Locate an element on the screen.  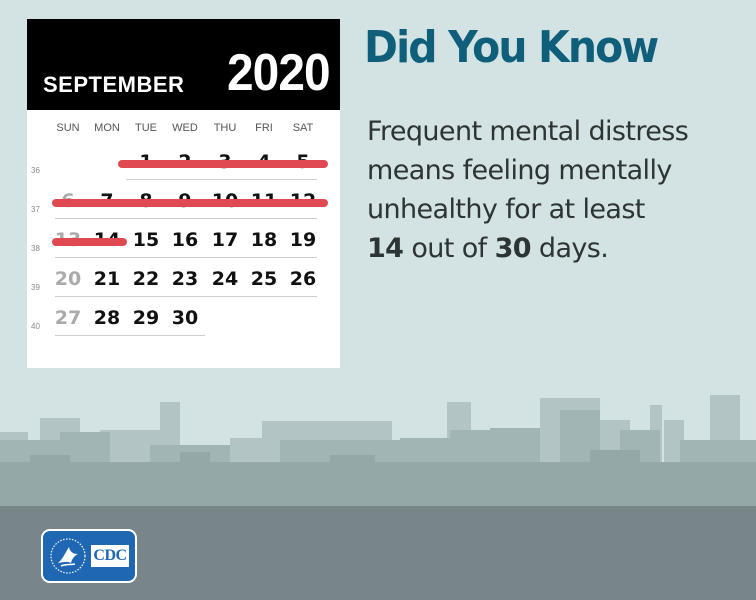
weekday-thu: THU is located at coordinates (225, 128).